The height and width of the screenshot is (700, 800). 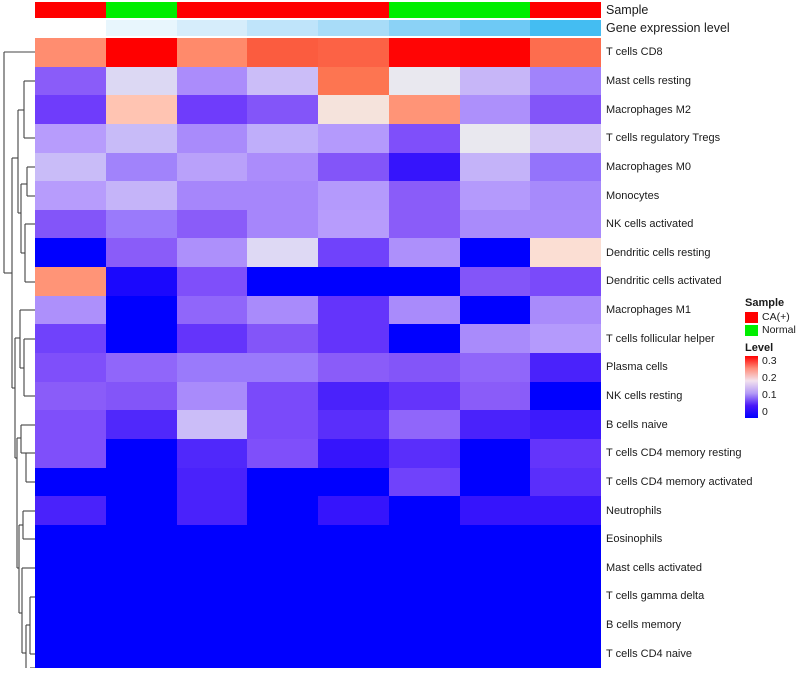 I want to click on legend-level-block: Level 0.3 0.2 0.1 0, so click(x=772, y=380).